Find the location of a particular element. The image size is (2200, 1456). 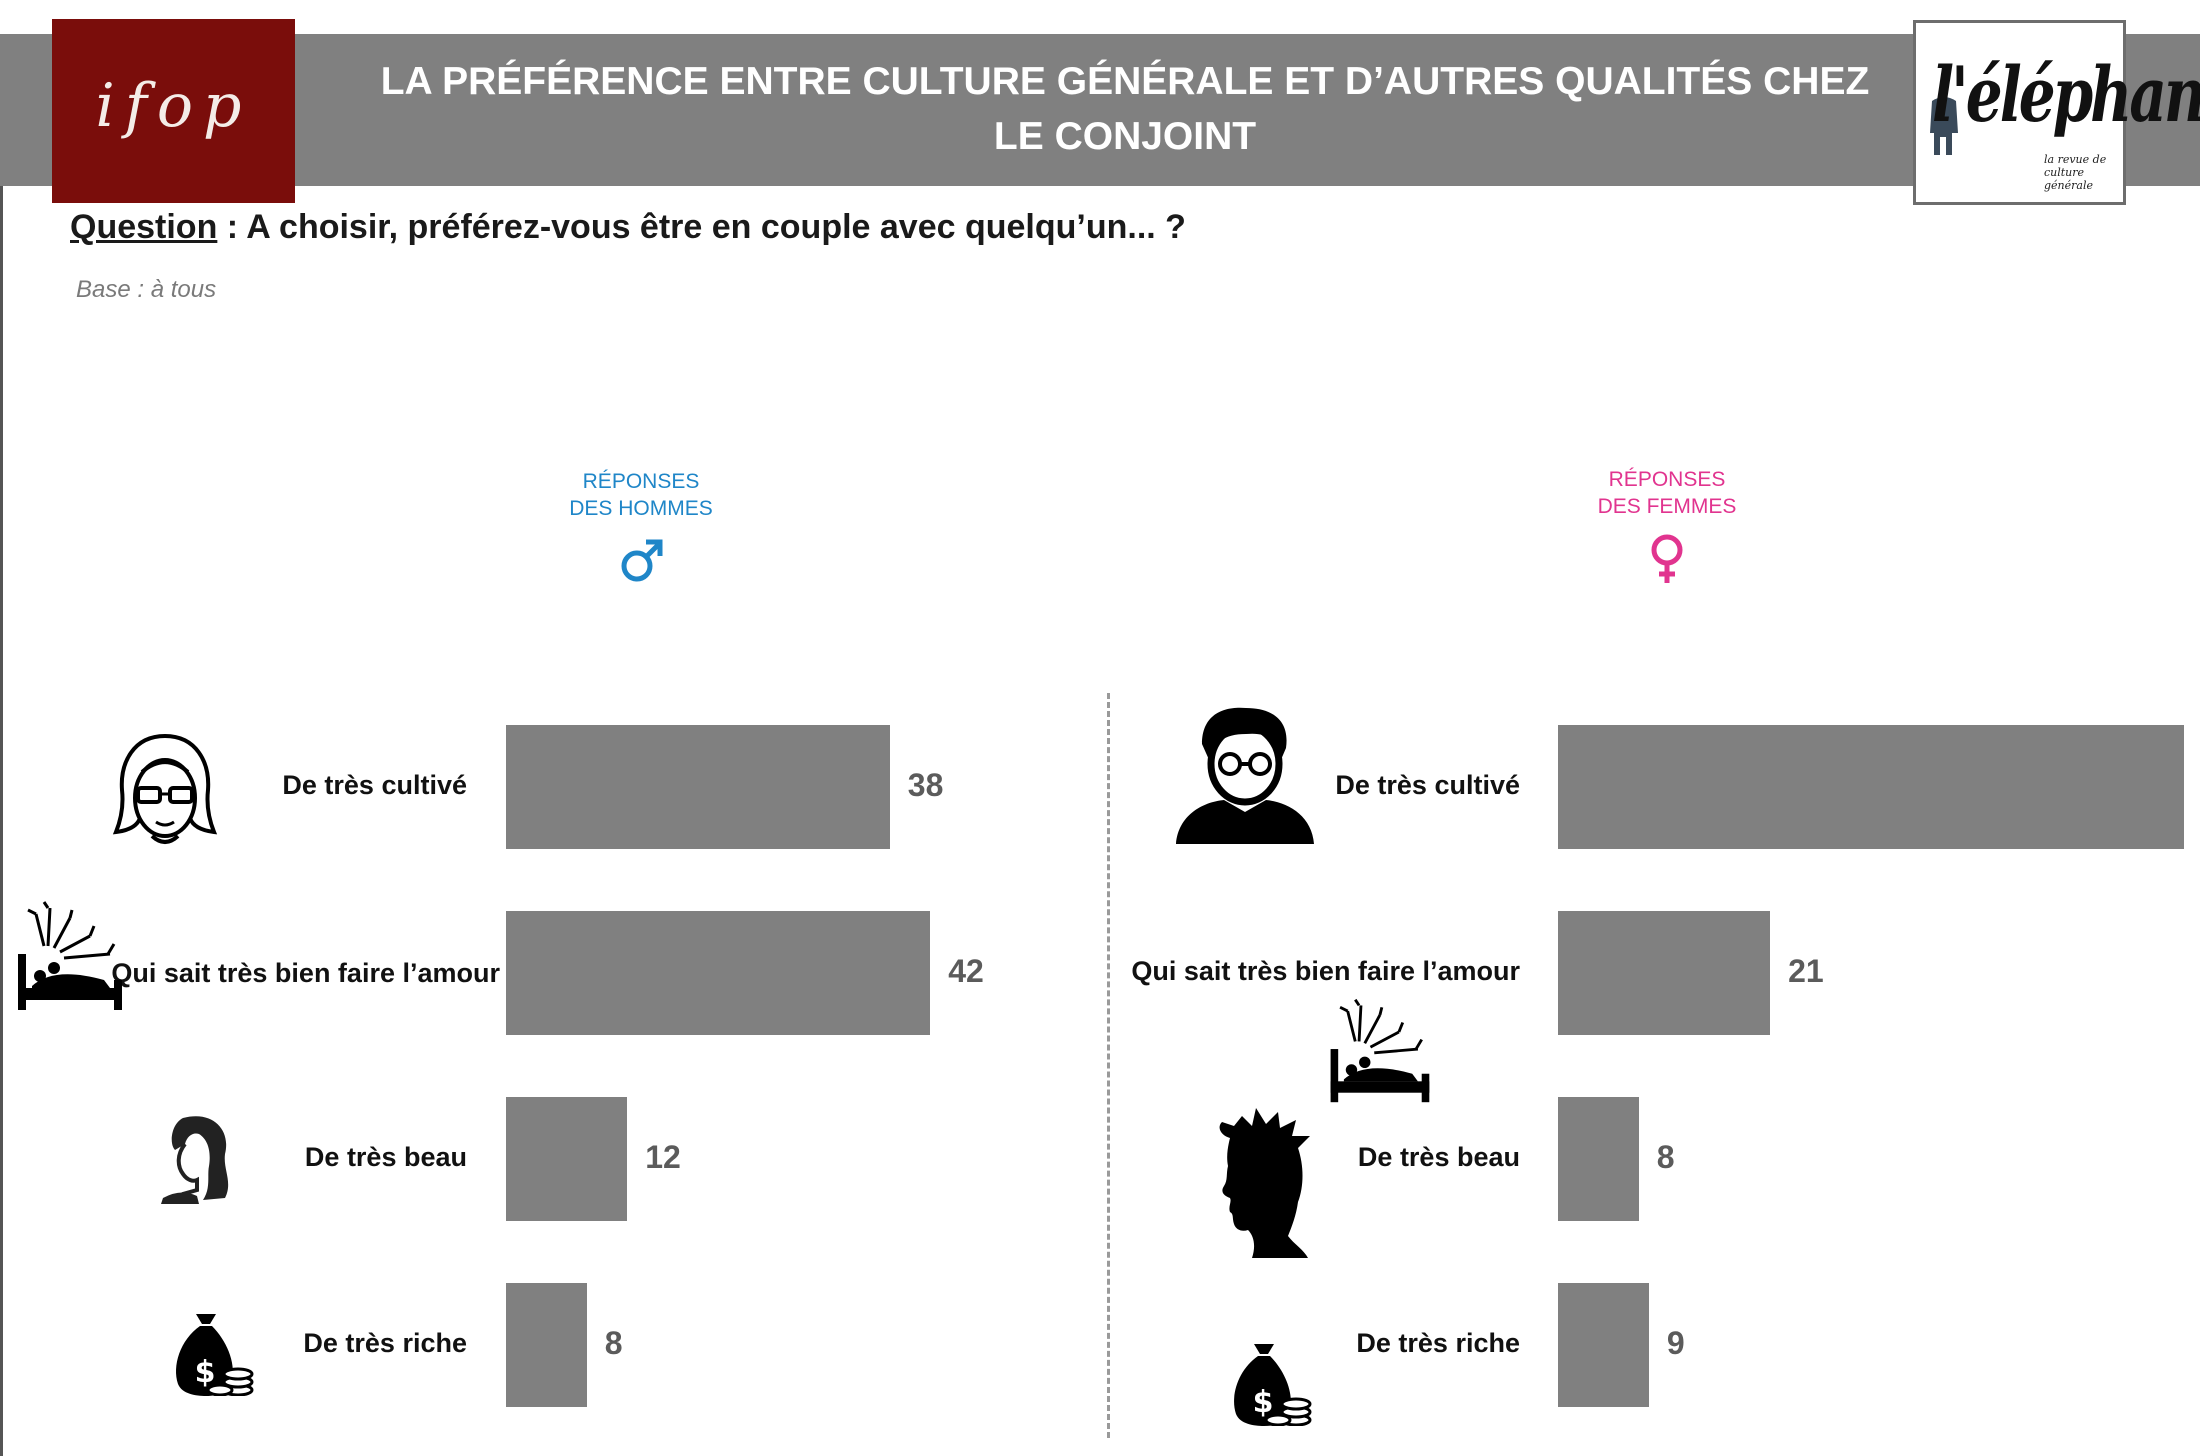

women-label-beau: De très beau is located at coordinates (1438, 1157).